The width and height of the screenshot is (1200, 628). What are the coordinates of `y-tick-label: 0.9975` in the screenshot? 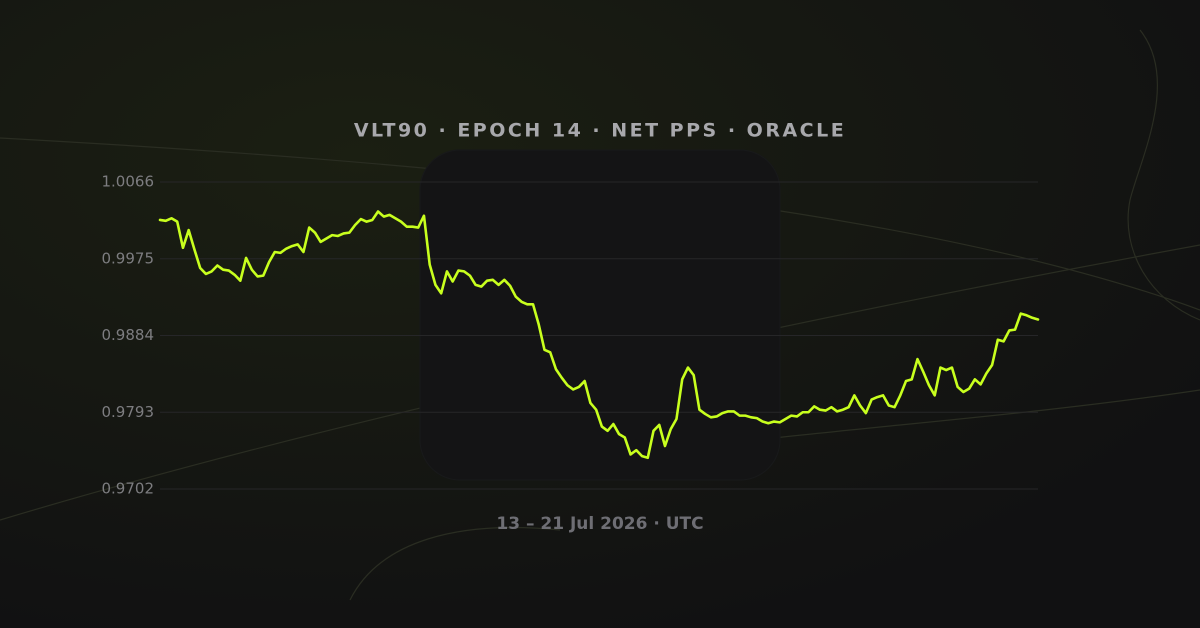 It's located at (128, 258).